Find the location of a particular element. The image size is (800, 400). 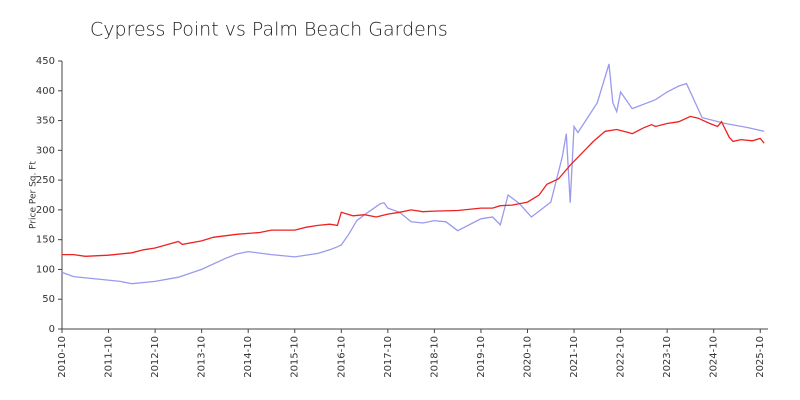

y-tick-label: 200 is located at coordinates (45, 210).